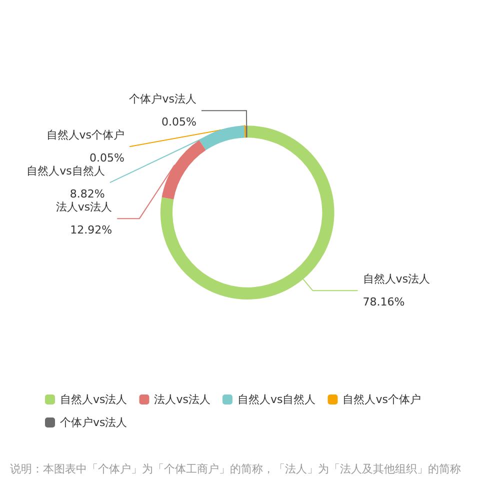 Image resolution: width=485 pixels, height=483 pixels. What do you see at coordinates (235, 469) in the screenshot?
I see `text: 说明：本图表中「个体户」为「个体工商户」的简称，「法人」为「法人及其他组织」的简称` at bounding box center [235, 469].